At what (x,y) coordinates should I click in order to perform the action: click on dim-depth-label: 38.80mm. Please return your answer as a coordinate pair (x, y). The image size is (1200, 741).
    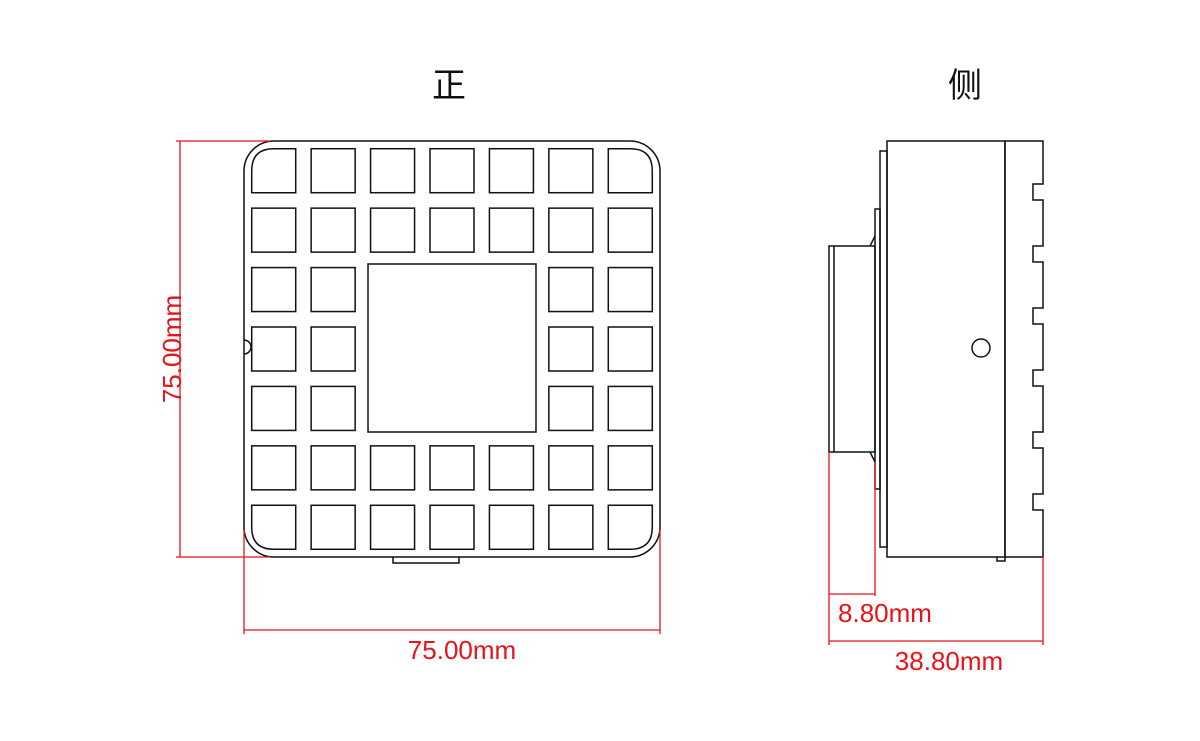
    Looking at the image, I should click on (949, 661).